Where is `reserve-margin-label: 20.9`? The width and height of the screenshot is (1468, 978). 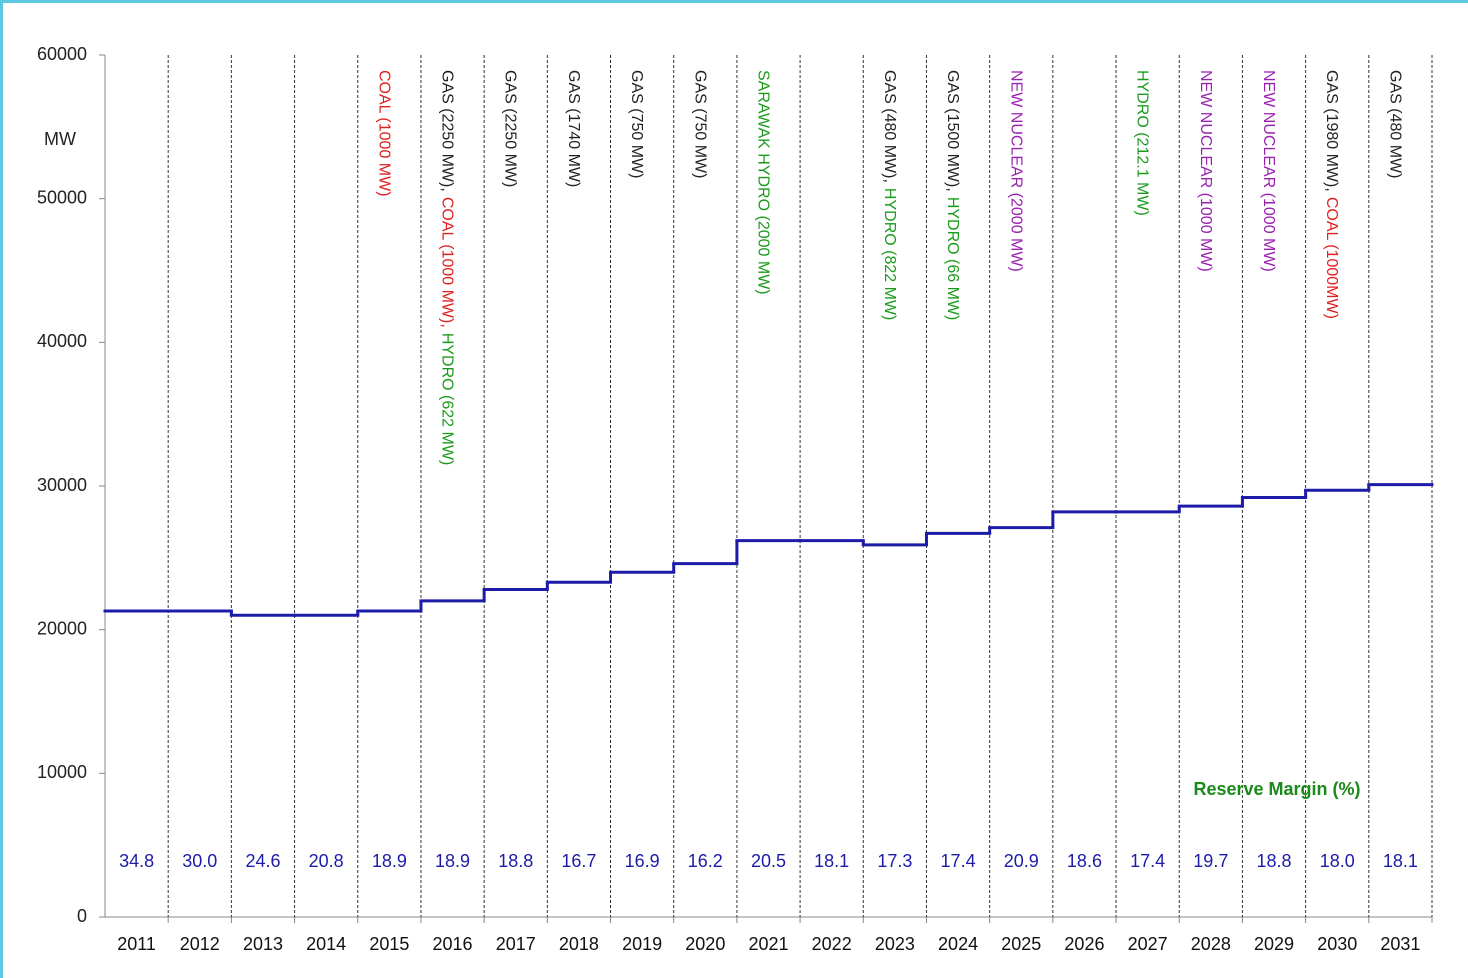
reserve-margin-label: 20.9 is located at coordinates (1021, 861).